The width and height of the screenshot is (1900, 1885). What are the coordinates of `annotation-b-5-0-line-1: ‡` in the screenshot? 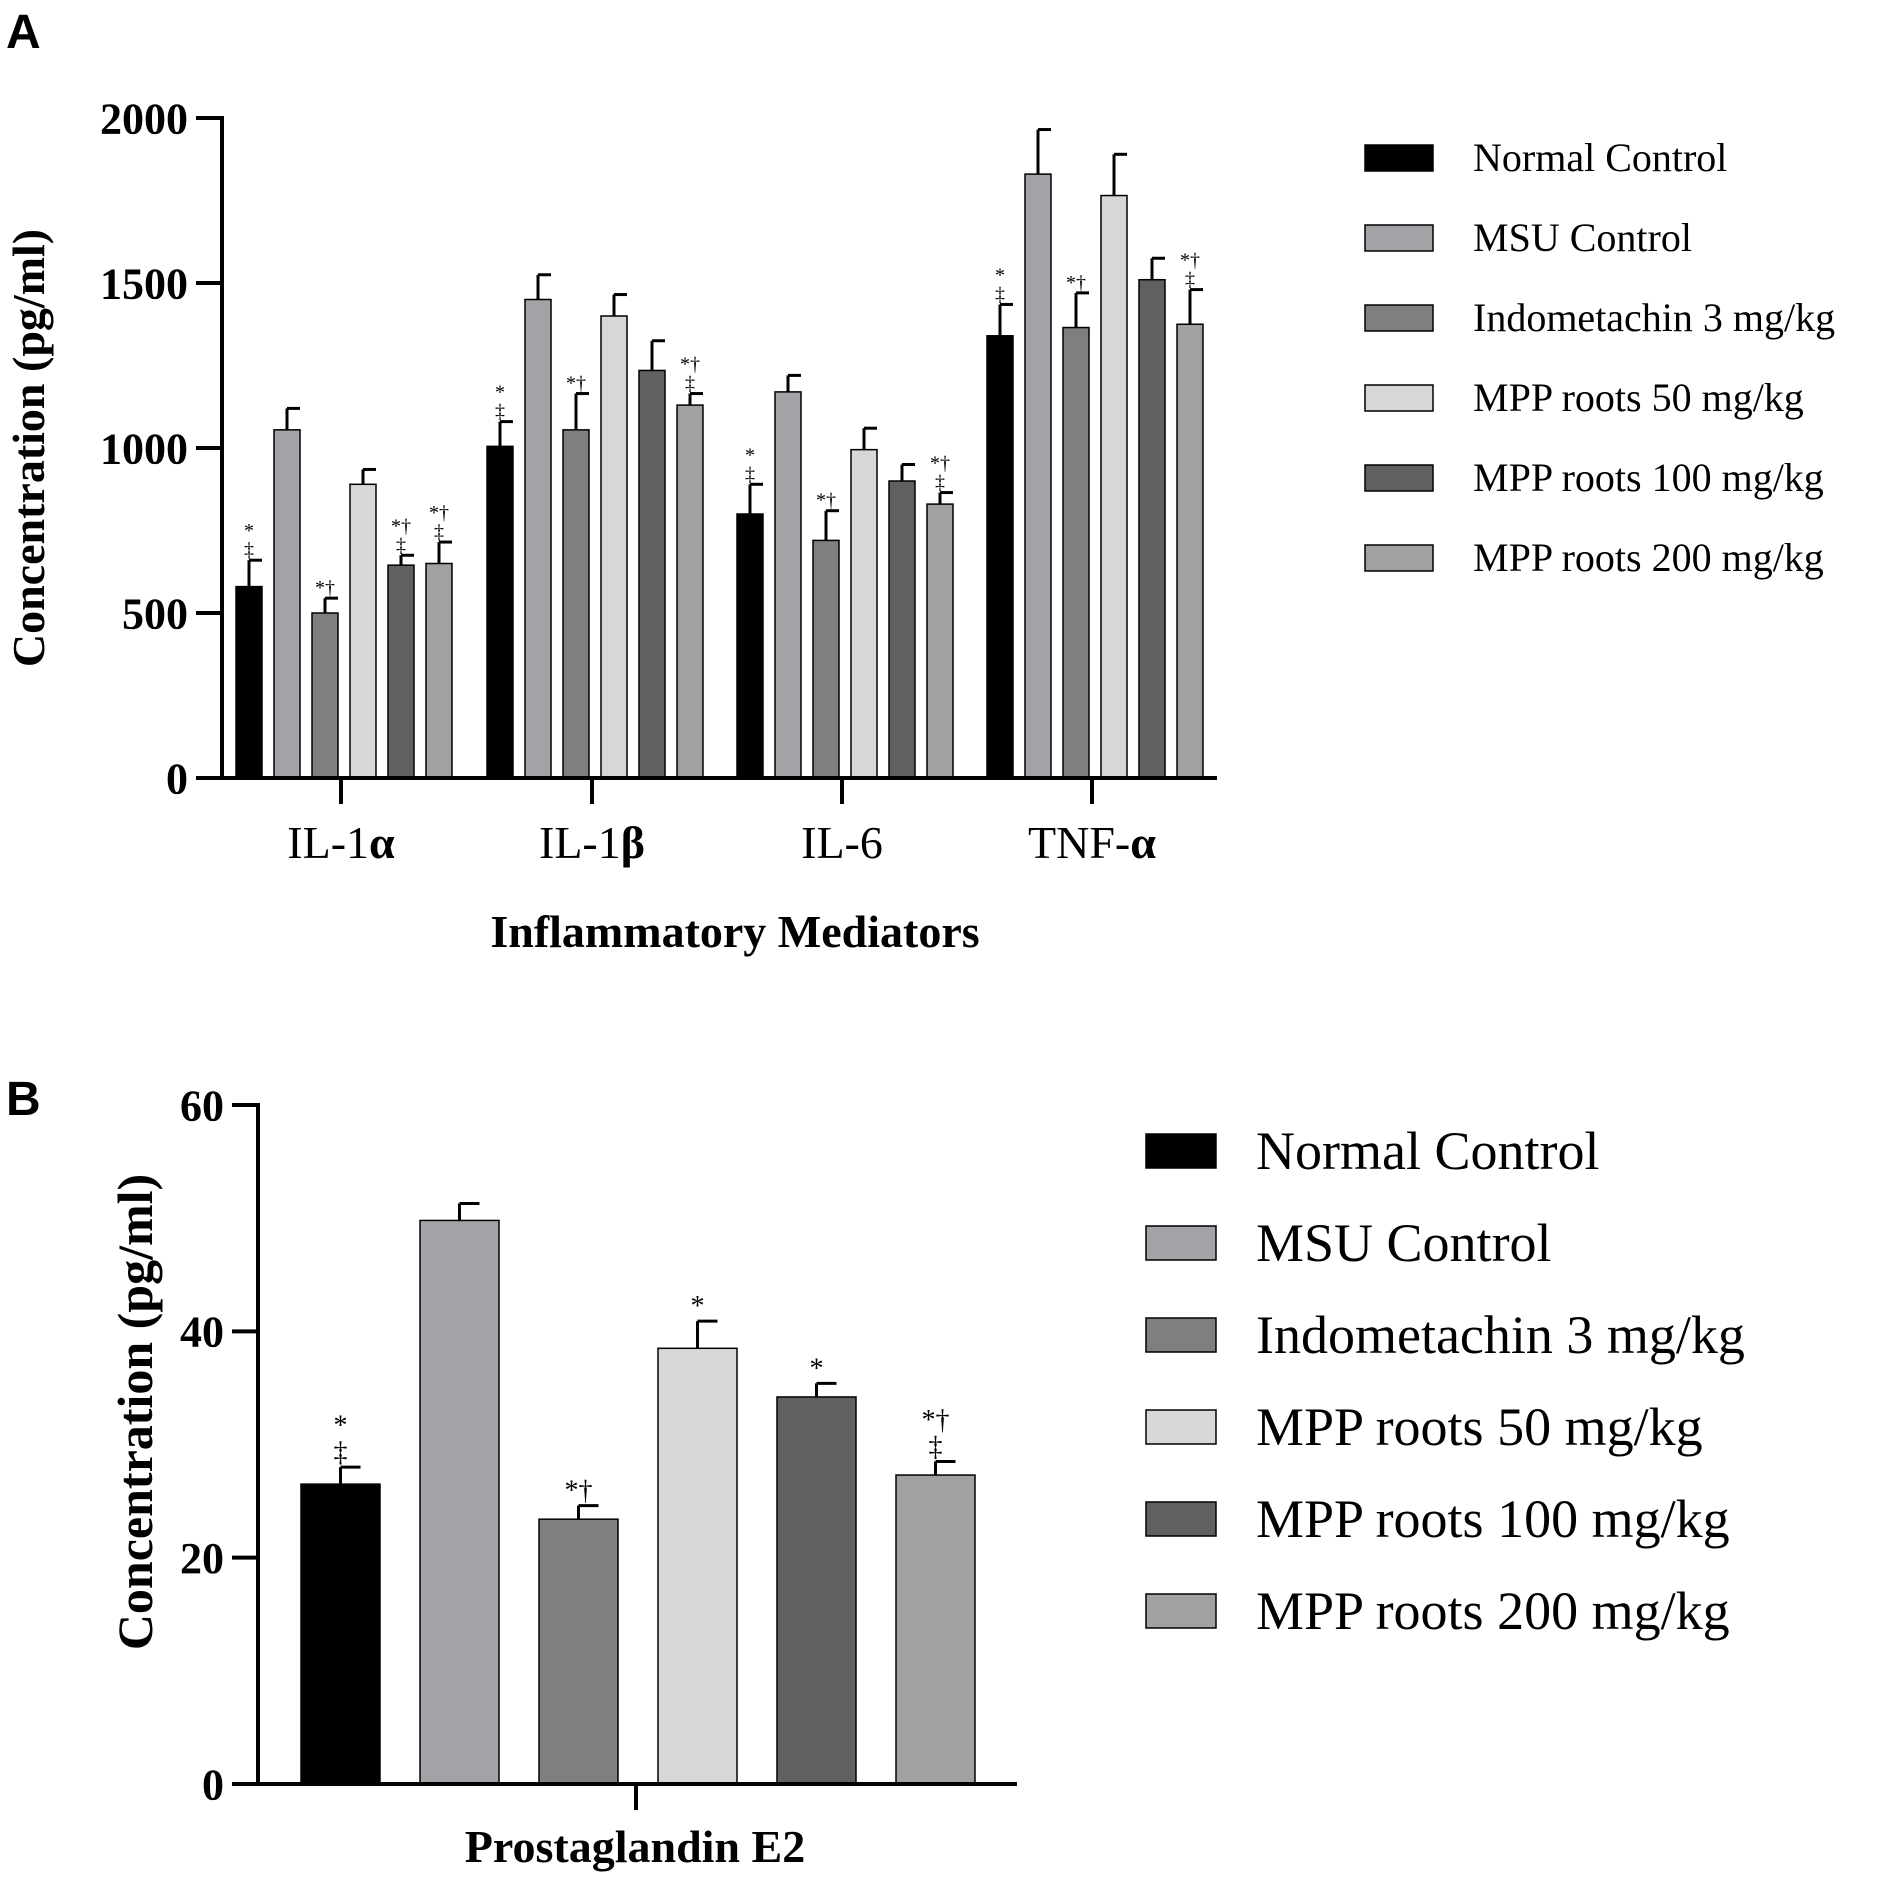 It's located at (936, 1446).